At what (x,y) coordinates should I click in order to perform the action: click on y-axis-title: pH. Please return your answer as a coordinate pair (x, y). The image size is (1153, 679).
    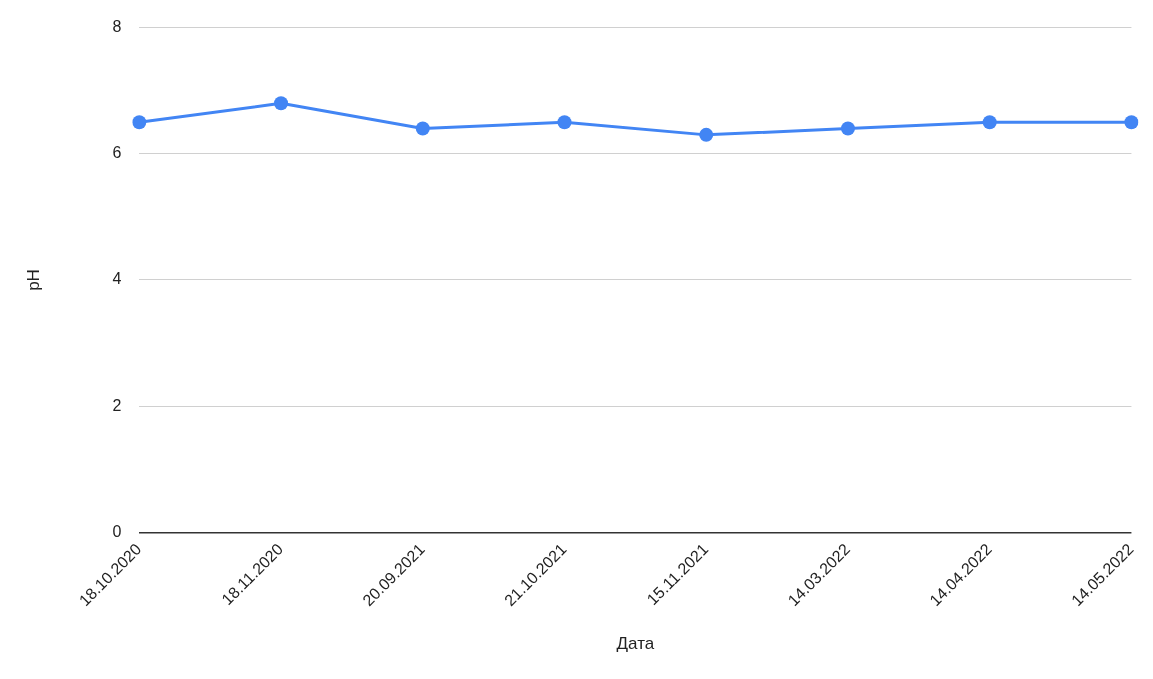
    Looking at the image, I should click on (33, 280).